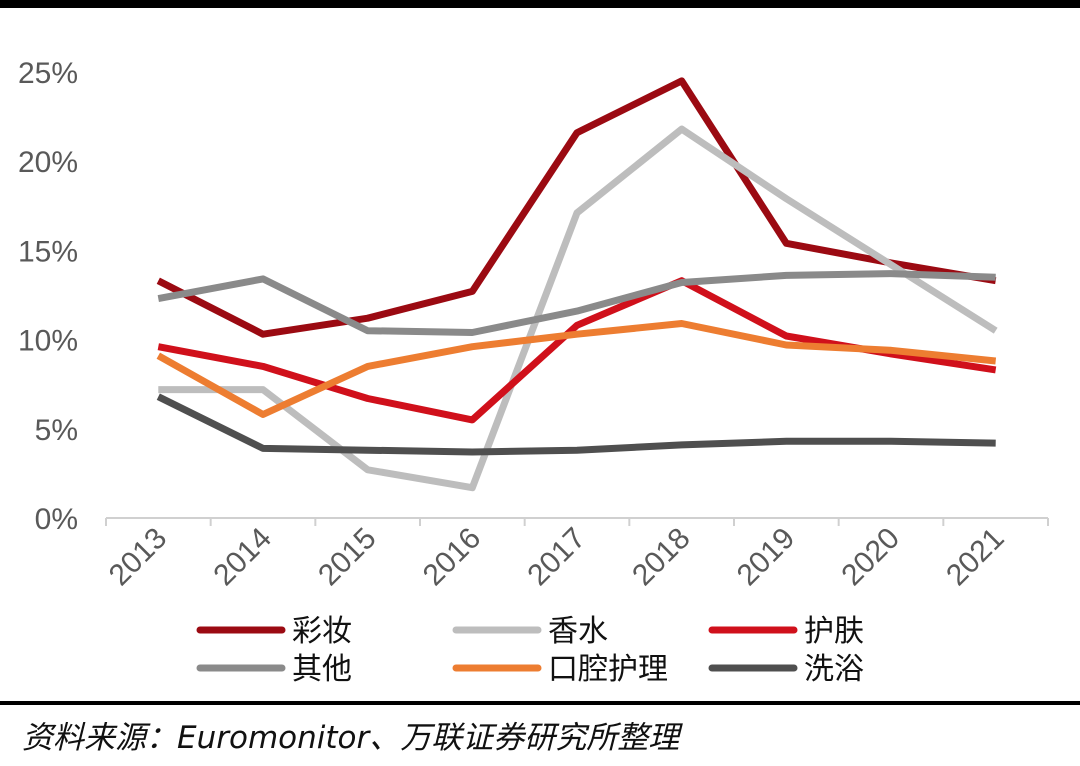 The width and height of the screenshot is (1080, 766). What do you see at coordinates (56, 430) in the screenshot?
I see `y-tick-label: 5%` at bounding box center [56, 430].